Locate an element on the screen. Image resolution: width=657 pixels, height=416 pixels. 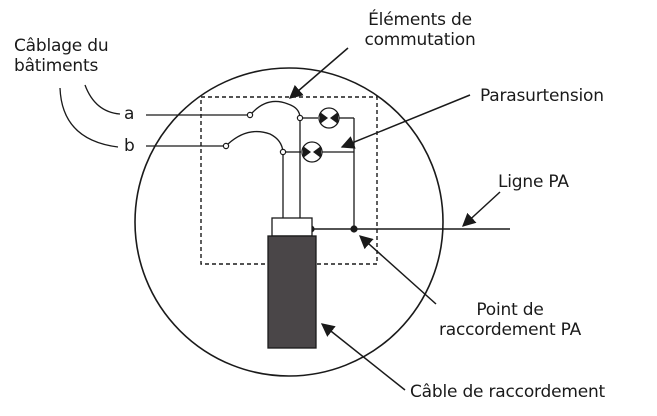
switch-a-blade is located at coordinates (276, 109).